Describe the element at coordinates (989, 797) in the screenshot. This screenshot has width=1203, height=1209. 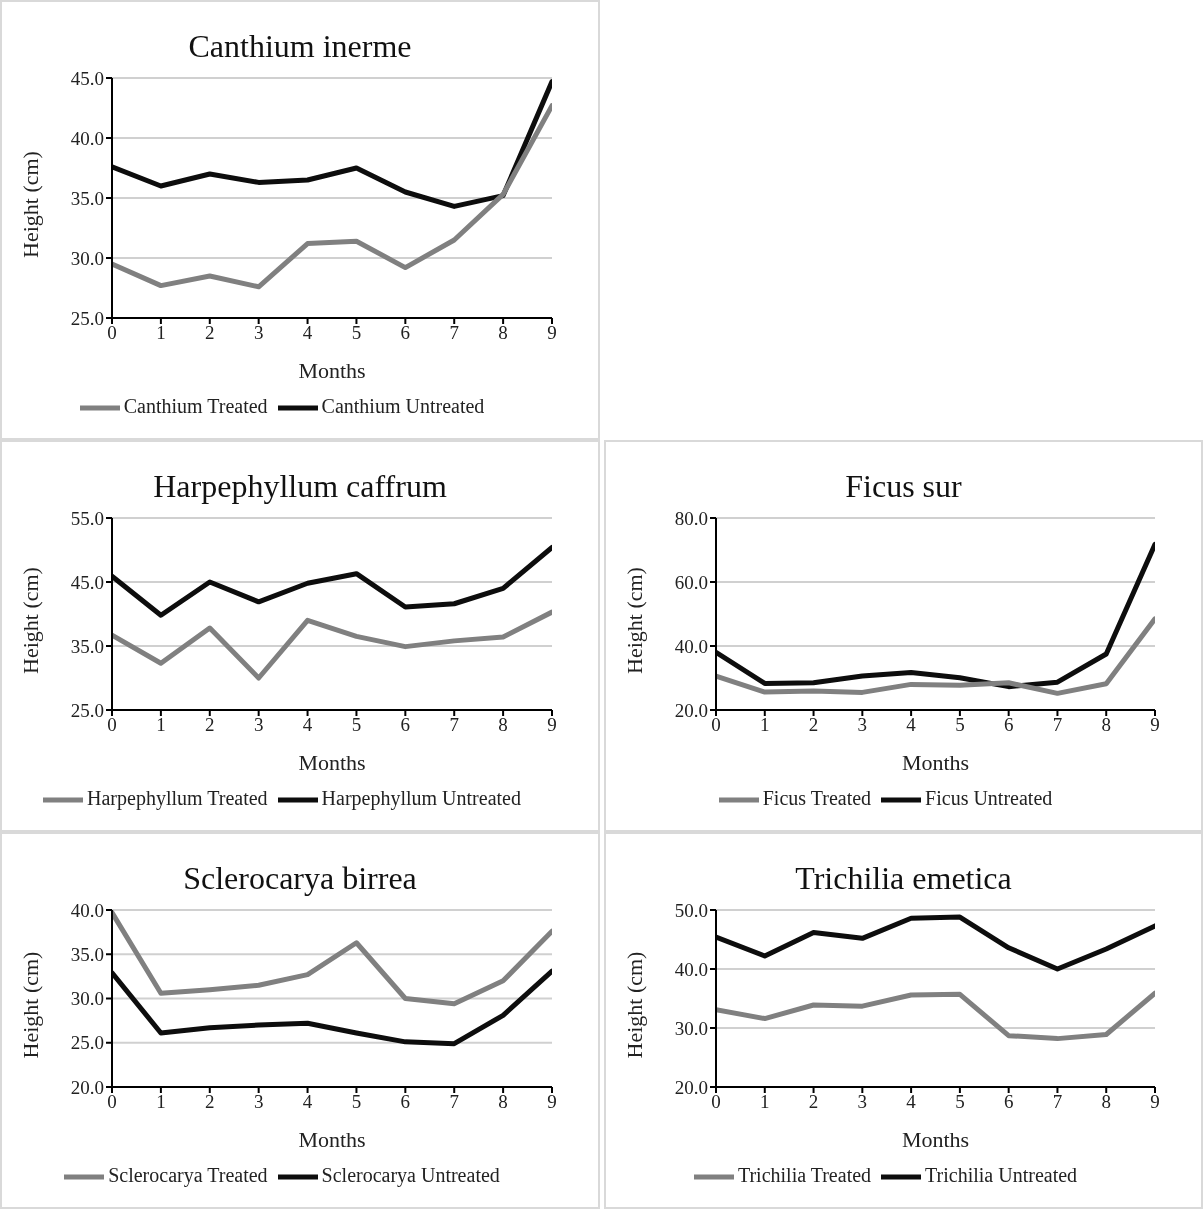
I see `legend-label: Ficus Untreated` at that location.